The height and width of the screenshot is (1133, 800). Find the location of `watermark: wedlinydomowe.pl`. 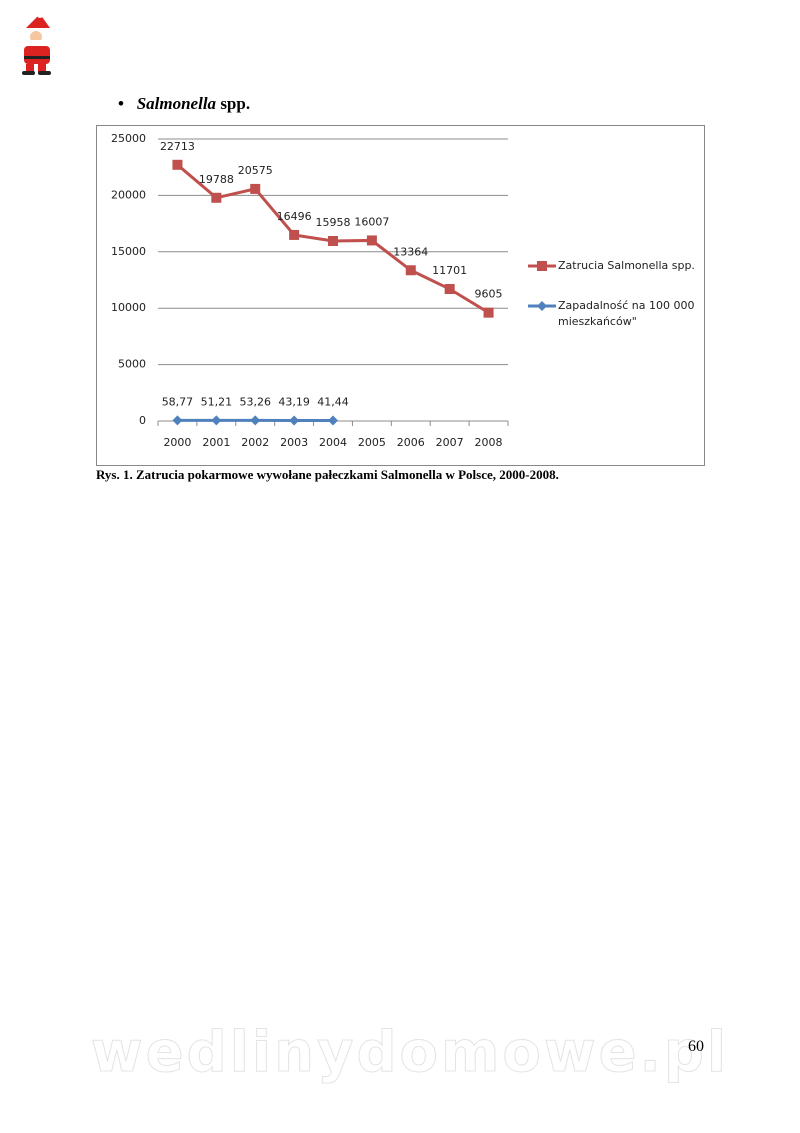

watermark: wedlinydomowe.pl is located at coordinates (410, 1053).